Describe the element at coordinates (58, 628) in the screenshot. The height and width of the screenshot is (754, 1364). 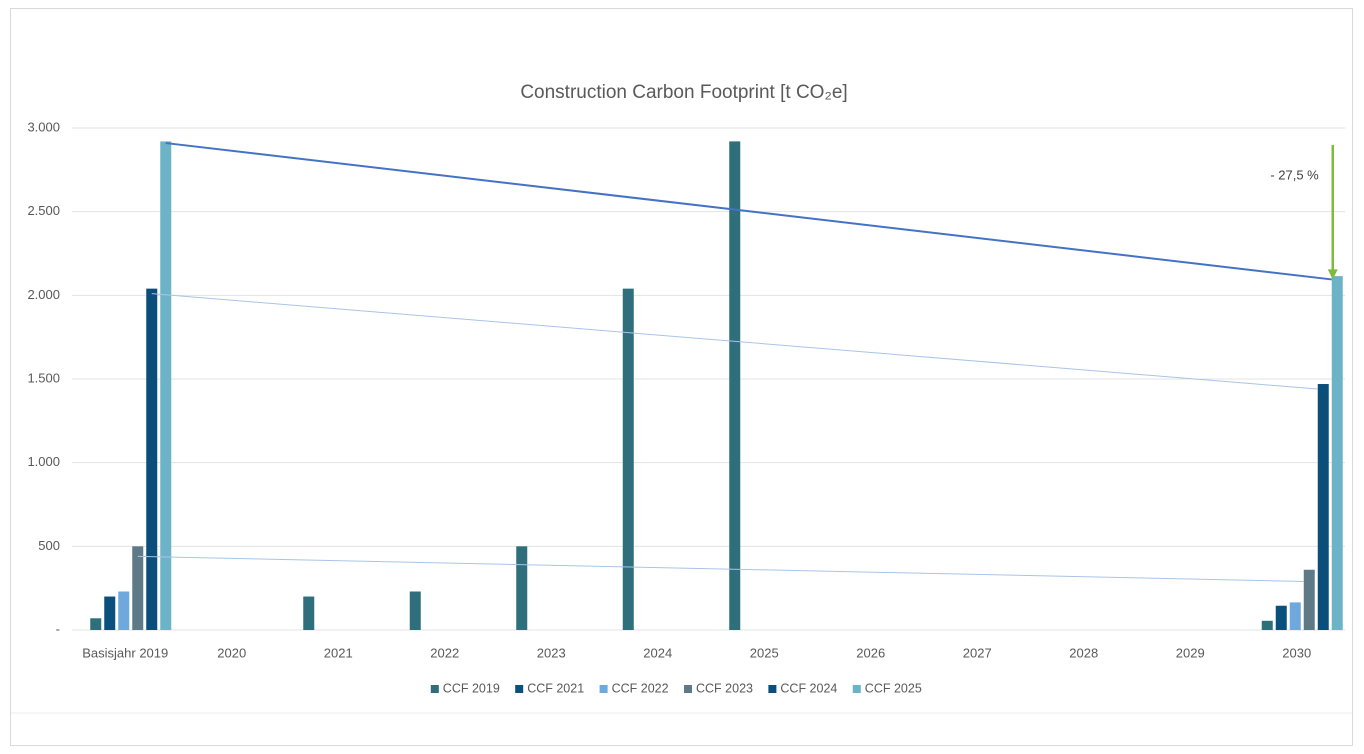
I see `y-tick-label: -` at that location.